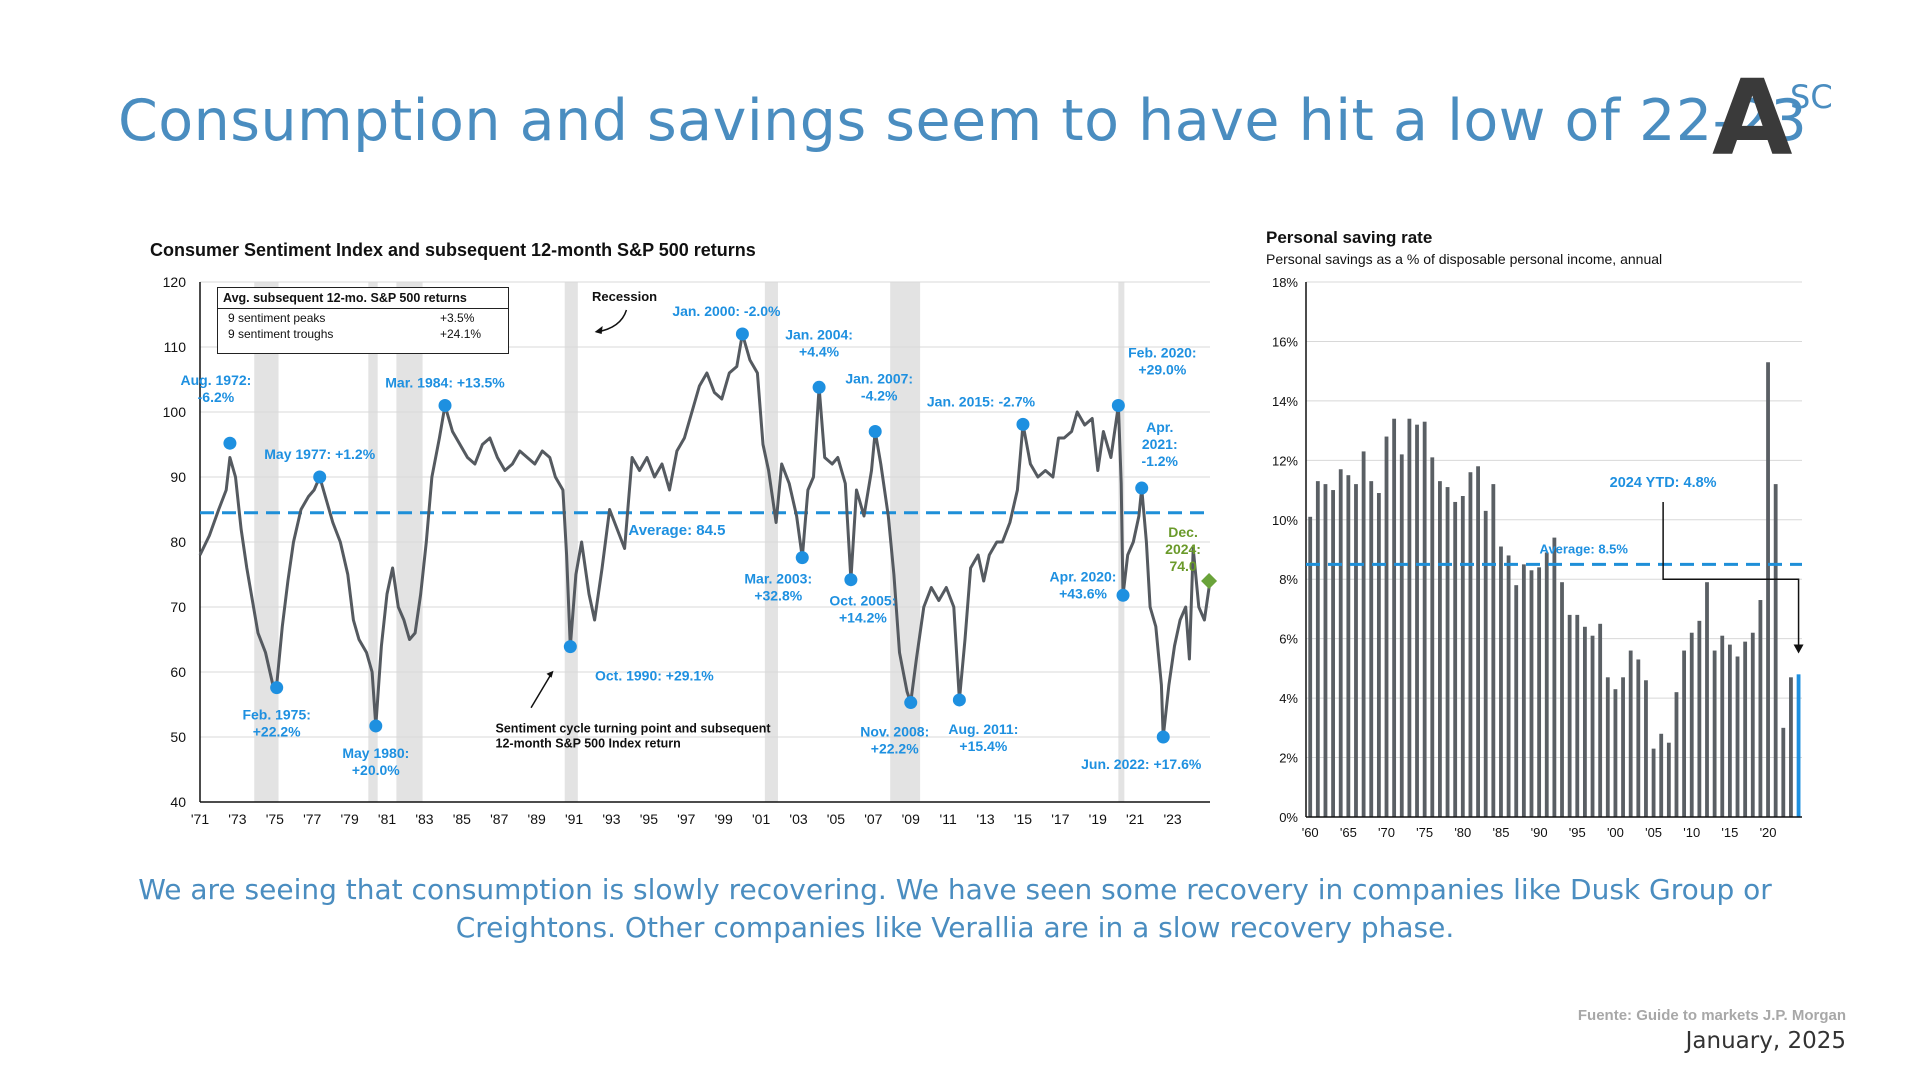 The width and height of the screenshot is (1920, 1080). What do you see at coordinates (1083, 576) in the screenshot?
I see `turning-point-label-line: Apr. 2020:` at bounding box center [1083, 576].